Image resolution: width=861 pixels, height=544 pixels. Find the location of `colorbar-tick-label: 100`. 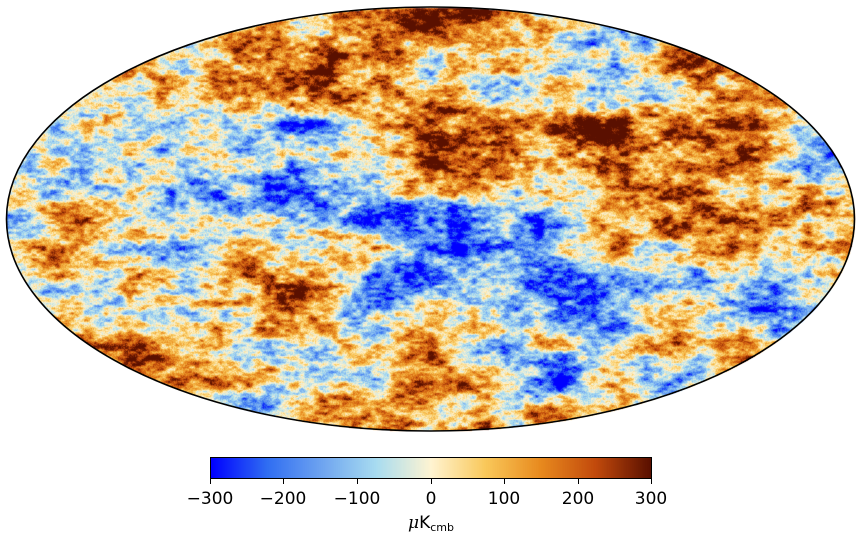

colorbar-tick-label: 100 is located at coordinates (504, 499).